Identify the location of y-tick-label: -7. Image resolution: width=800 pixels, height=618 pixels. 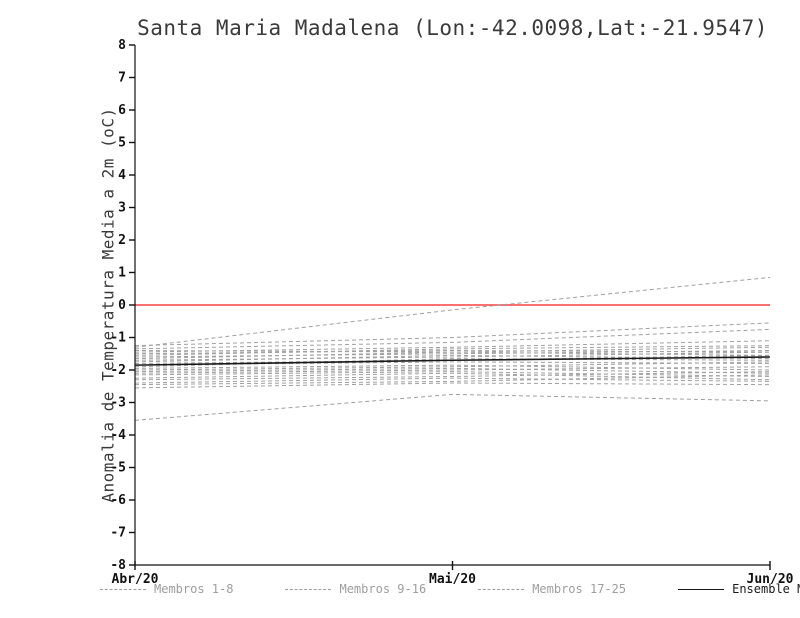
(118, 533).